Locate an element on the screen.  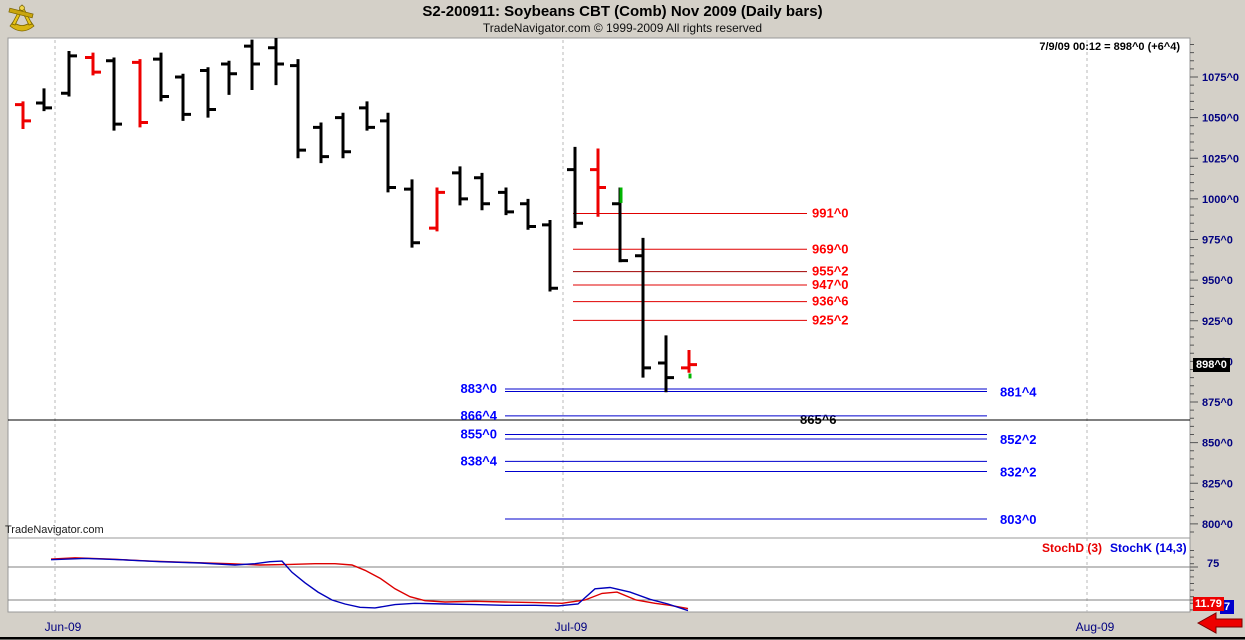
watermark: TradeNavigator.com is located at coordinates (54, 530).